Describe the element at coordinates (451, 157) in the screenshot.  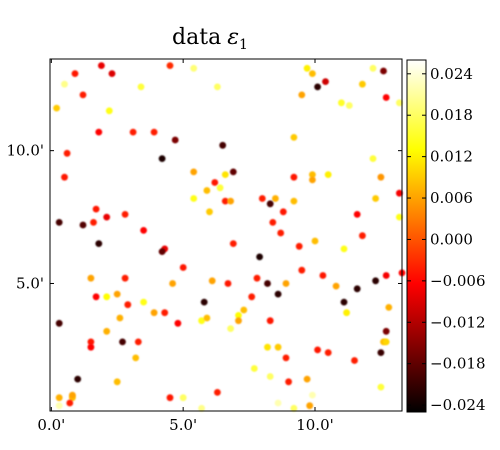
I see `colorbar-tick-label: 0.012` at that location.